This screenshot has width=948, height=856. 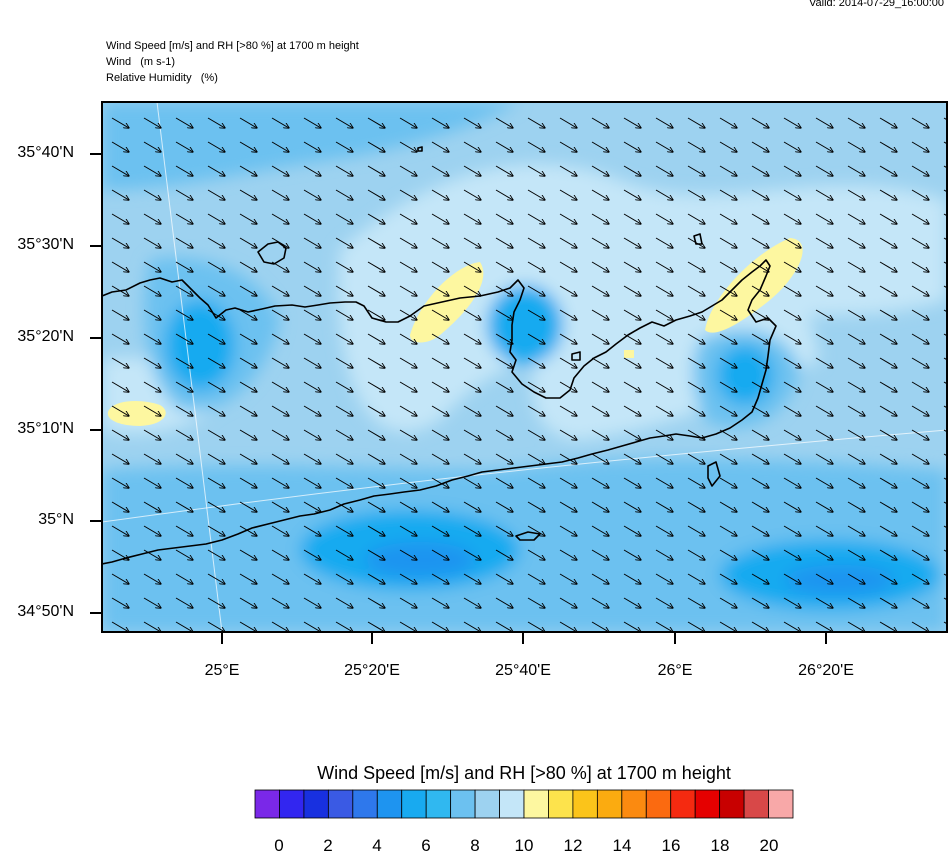 I want to click on colorbar-tick-label: 10, so click(x=524, y=845).